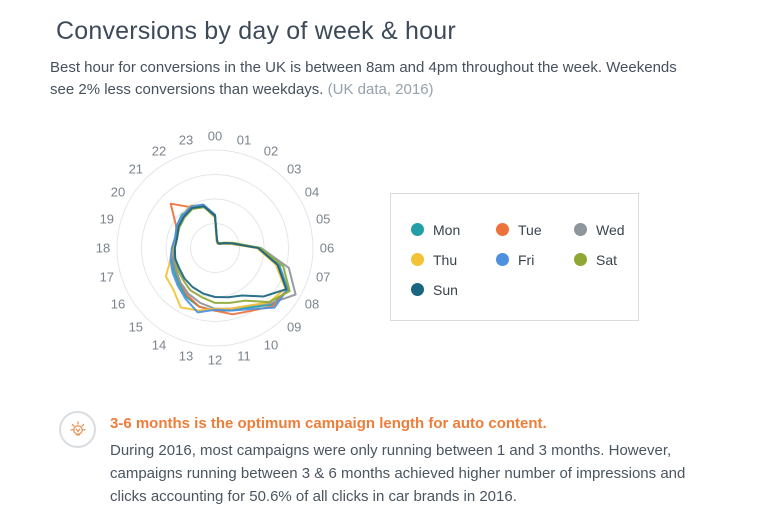  What do you see at coordinates (312, 304) in the screenshot?
I see `hour-label-08: 08` at bounding box center [312, 304].